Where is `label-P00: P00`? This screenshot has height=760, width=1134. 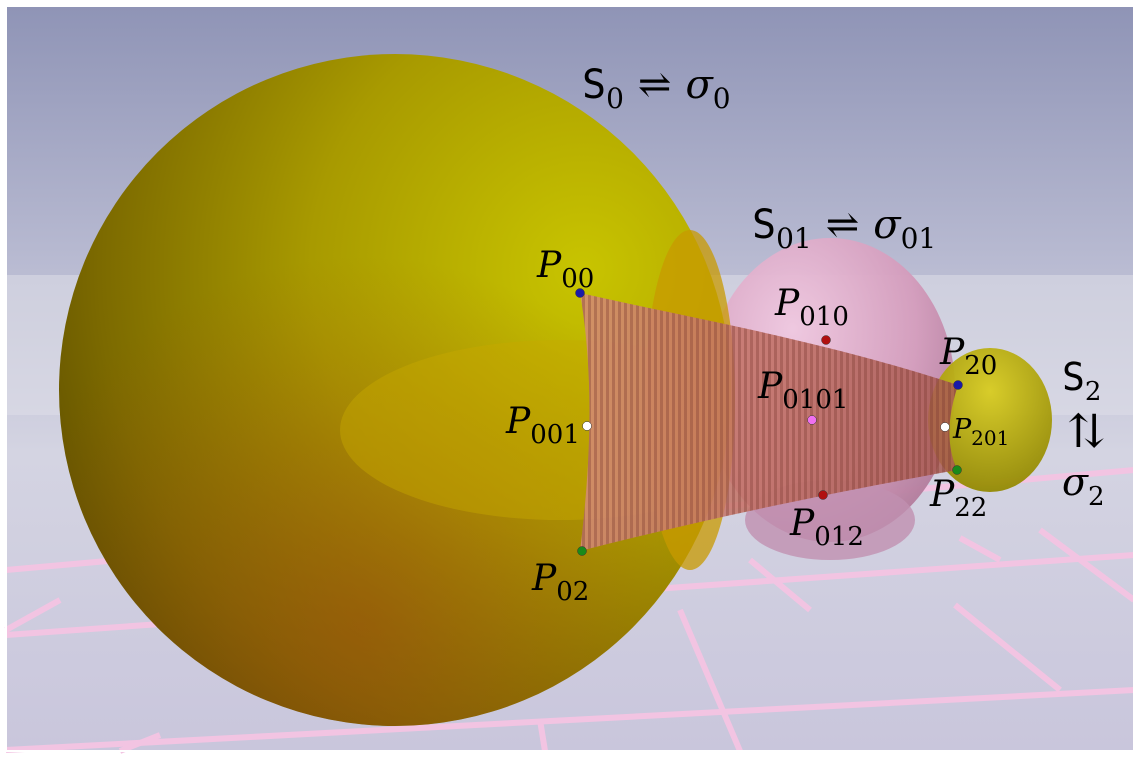 label-P00: P00 is located at coordinates (565, 269).